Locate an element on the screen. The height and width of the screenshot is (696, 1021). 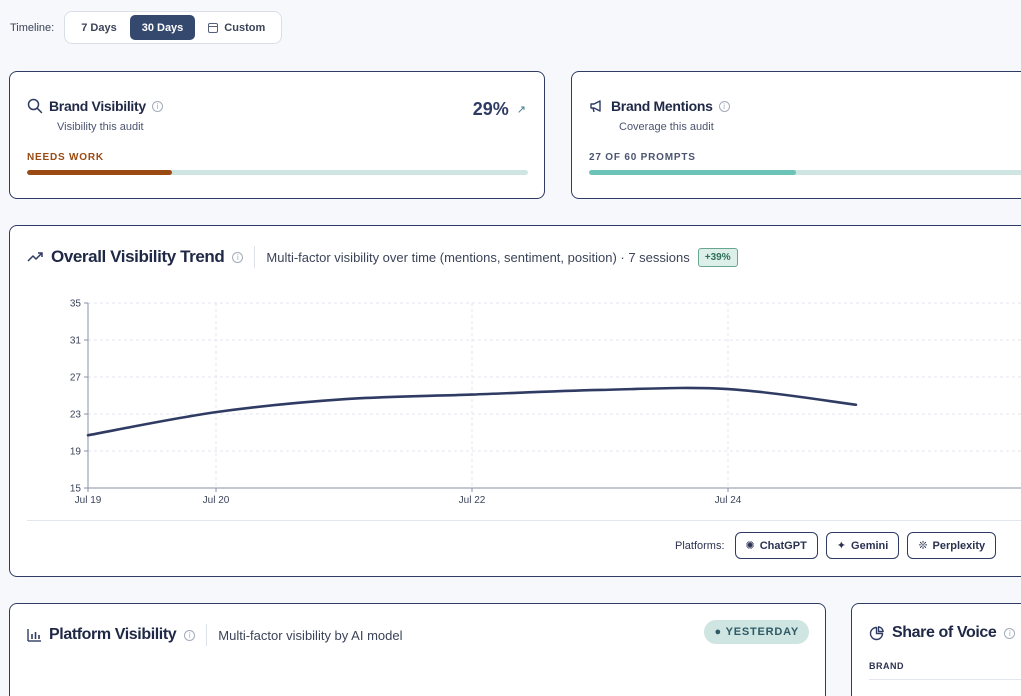
yesterday-badge: ● YESTERDAY is located at coordinates (756, 632).